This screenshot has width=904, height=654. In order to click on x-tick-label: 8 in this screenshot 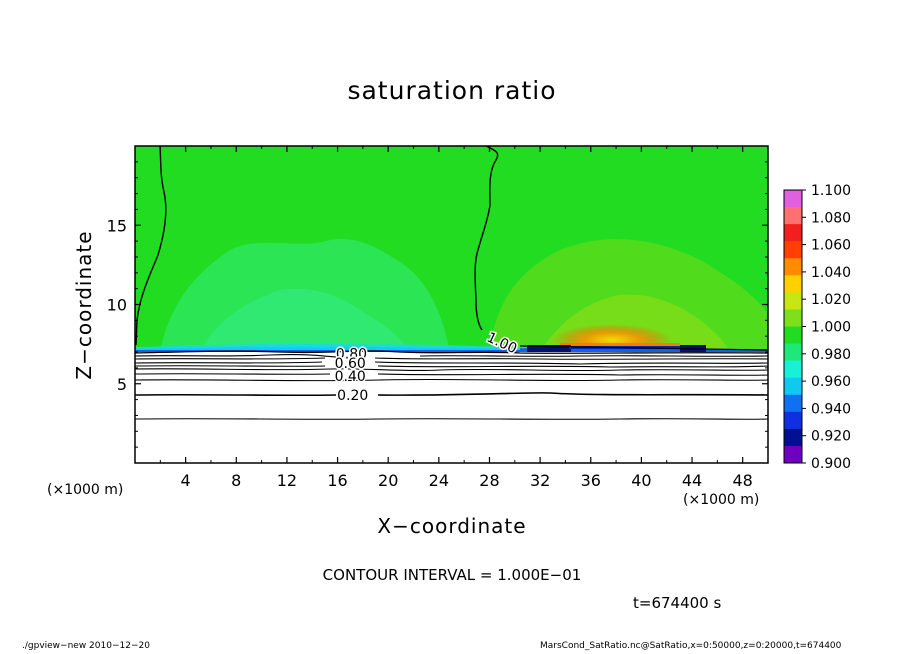, I will do `click(236, 480)`.